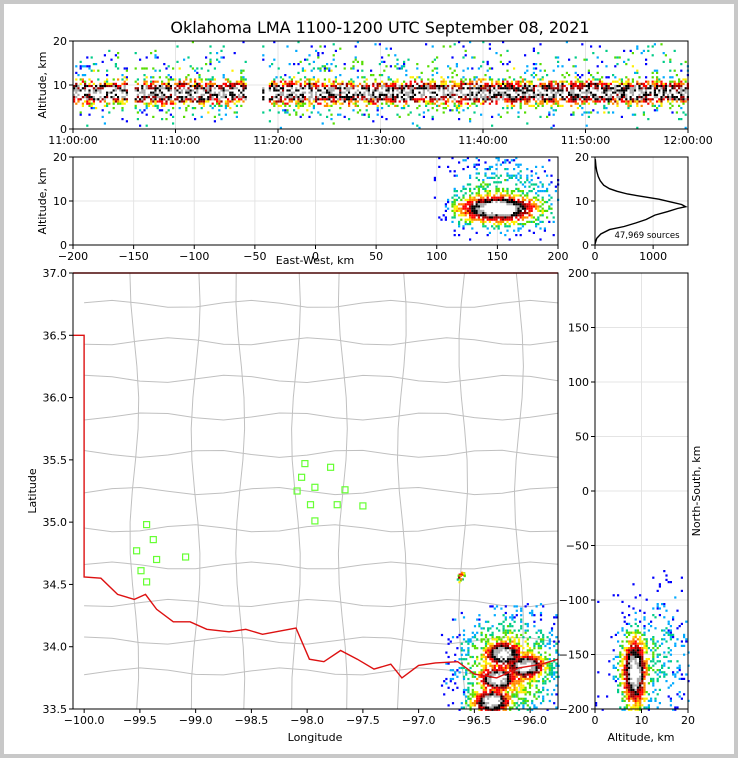 This screenshot has width=738, height=758. Describe the element at coordinates (585, 140) in the screenshot. I see `time-altitude-xtick-label: 11:50:00` at that location.